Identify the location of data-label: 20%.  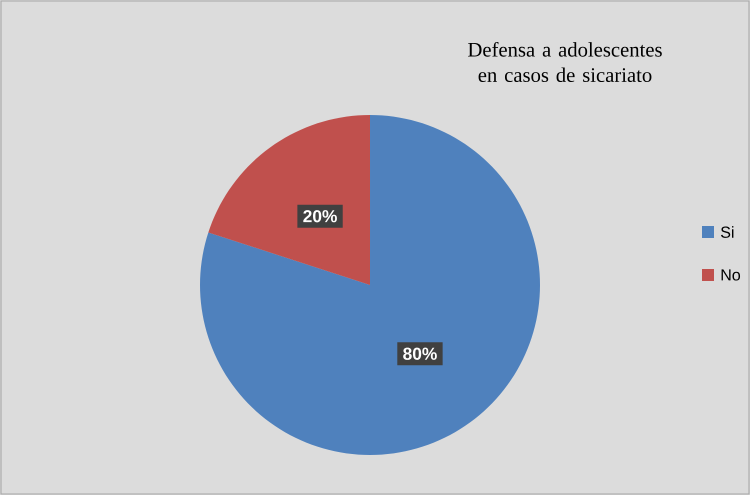
(320, 216).